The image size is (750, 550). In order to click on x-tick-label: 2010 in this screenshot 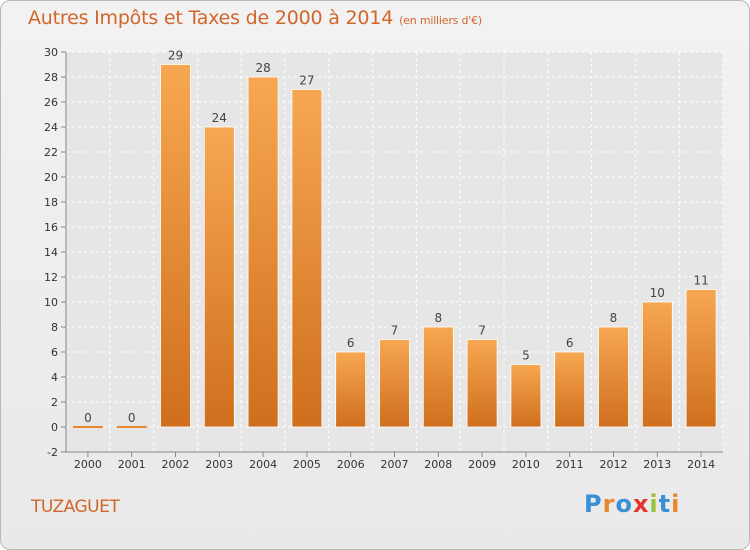, I will do `click(526, 464)`.